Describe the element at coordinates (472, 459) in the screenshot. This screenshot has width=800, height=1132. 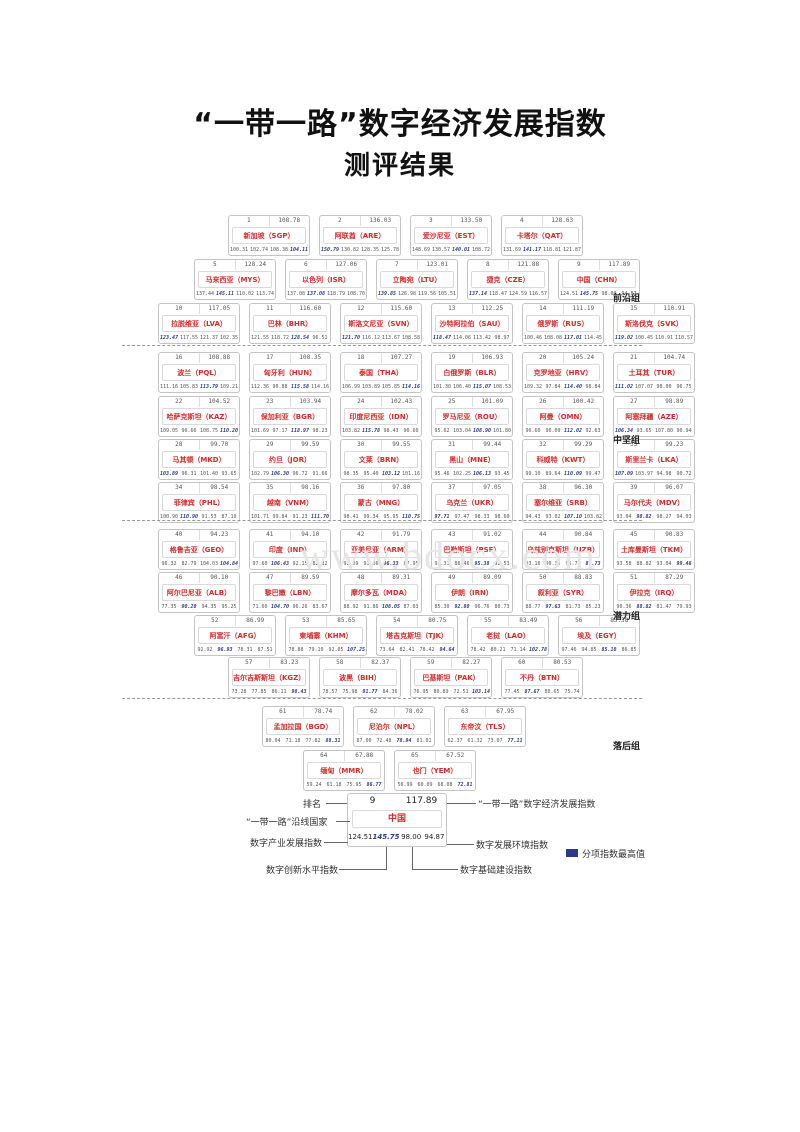
I see `country-name: 黑山（MNE）` at that location.